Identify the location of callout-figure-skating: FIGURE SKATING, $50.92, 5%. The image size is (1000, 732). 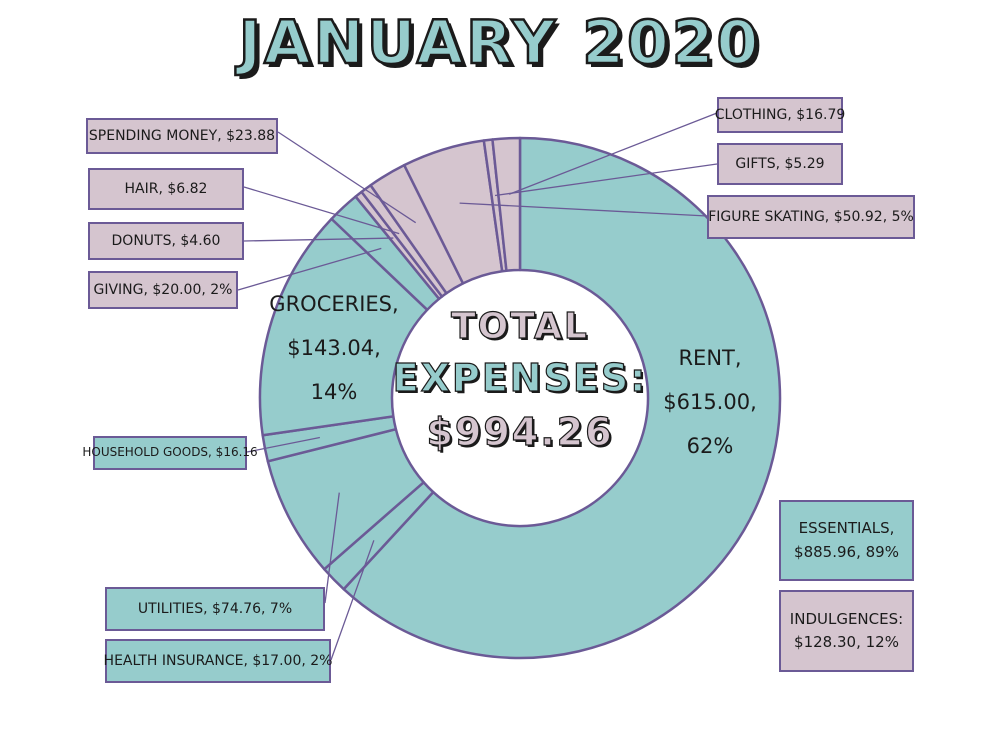
(811, 217).